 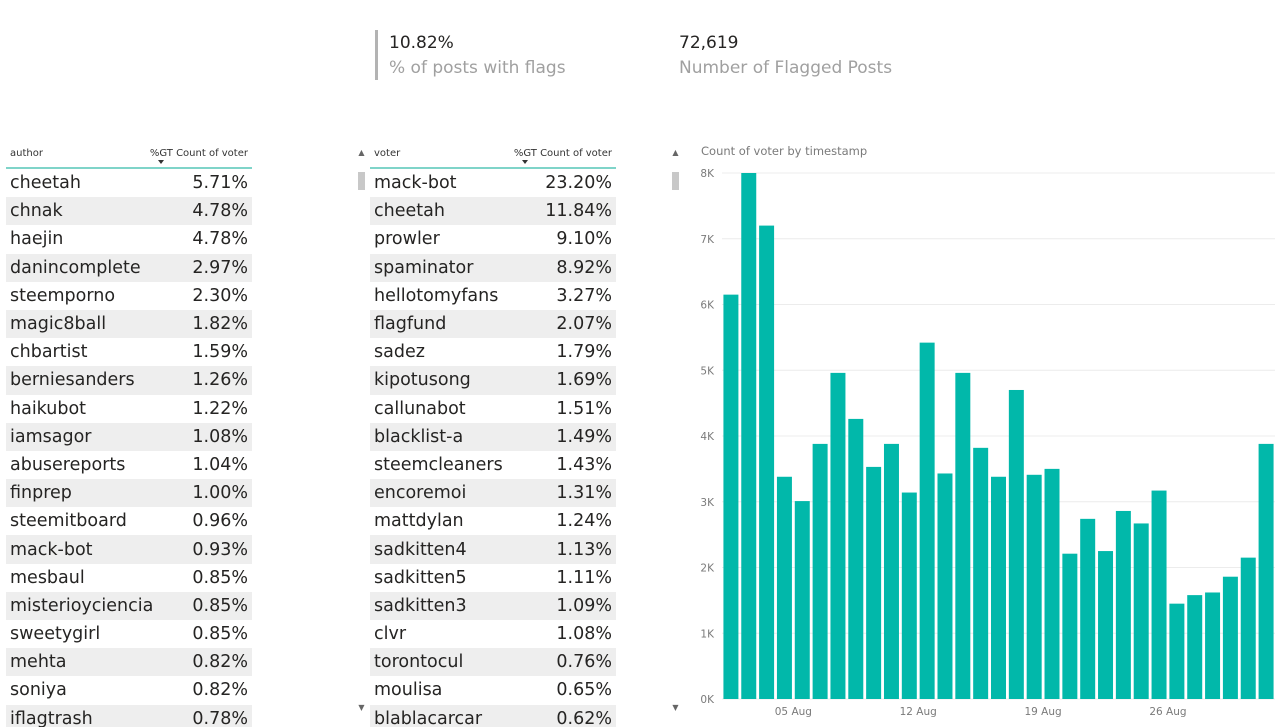 I want to click on y-tick-label: 0K, so click(x=707, y=700).